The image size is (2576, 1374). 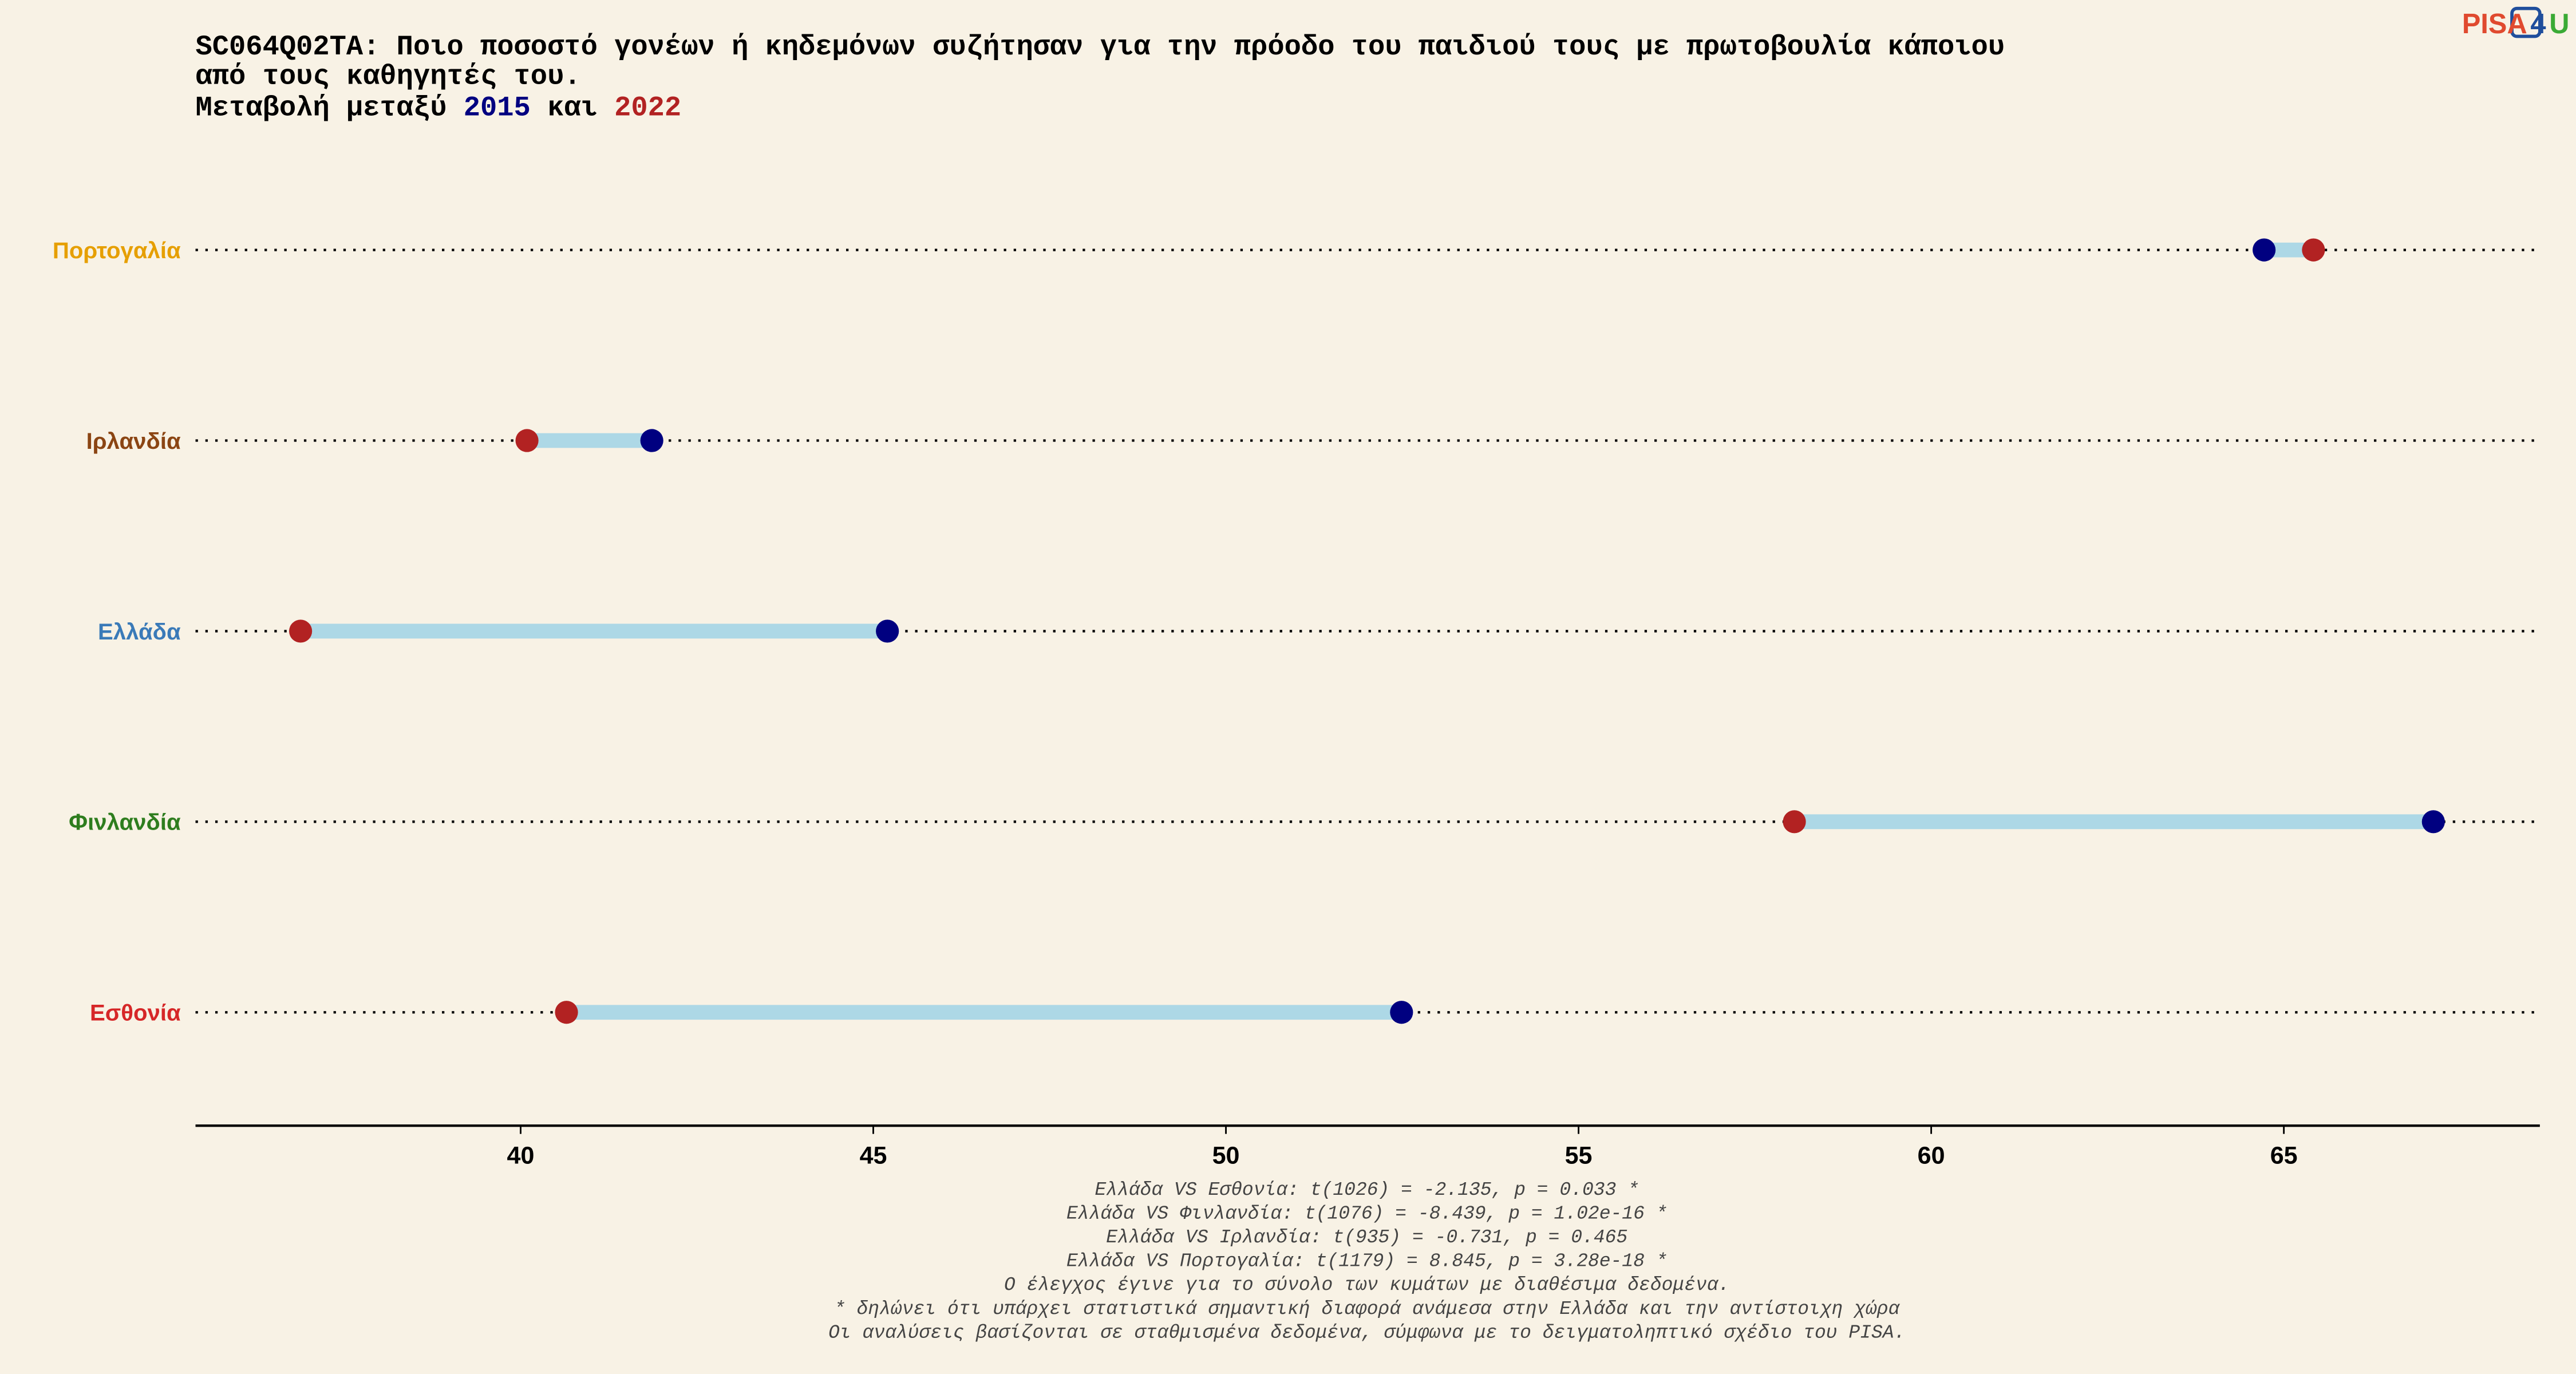 I want to click on x-tick-label: 40, so click(x=521, y=1155).